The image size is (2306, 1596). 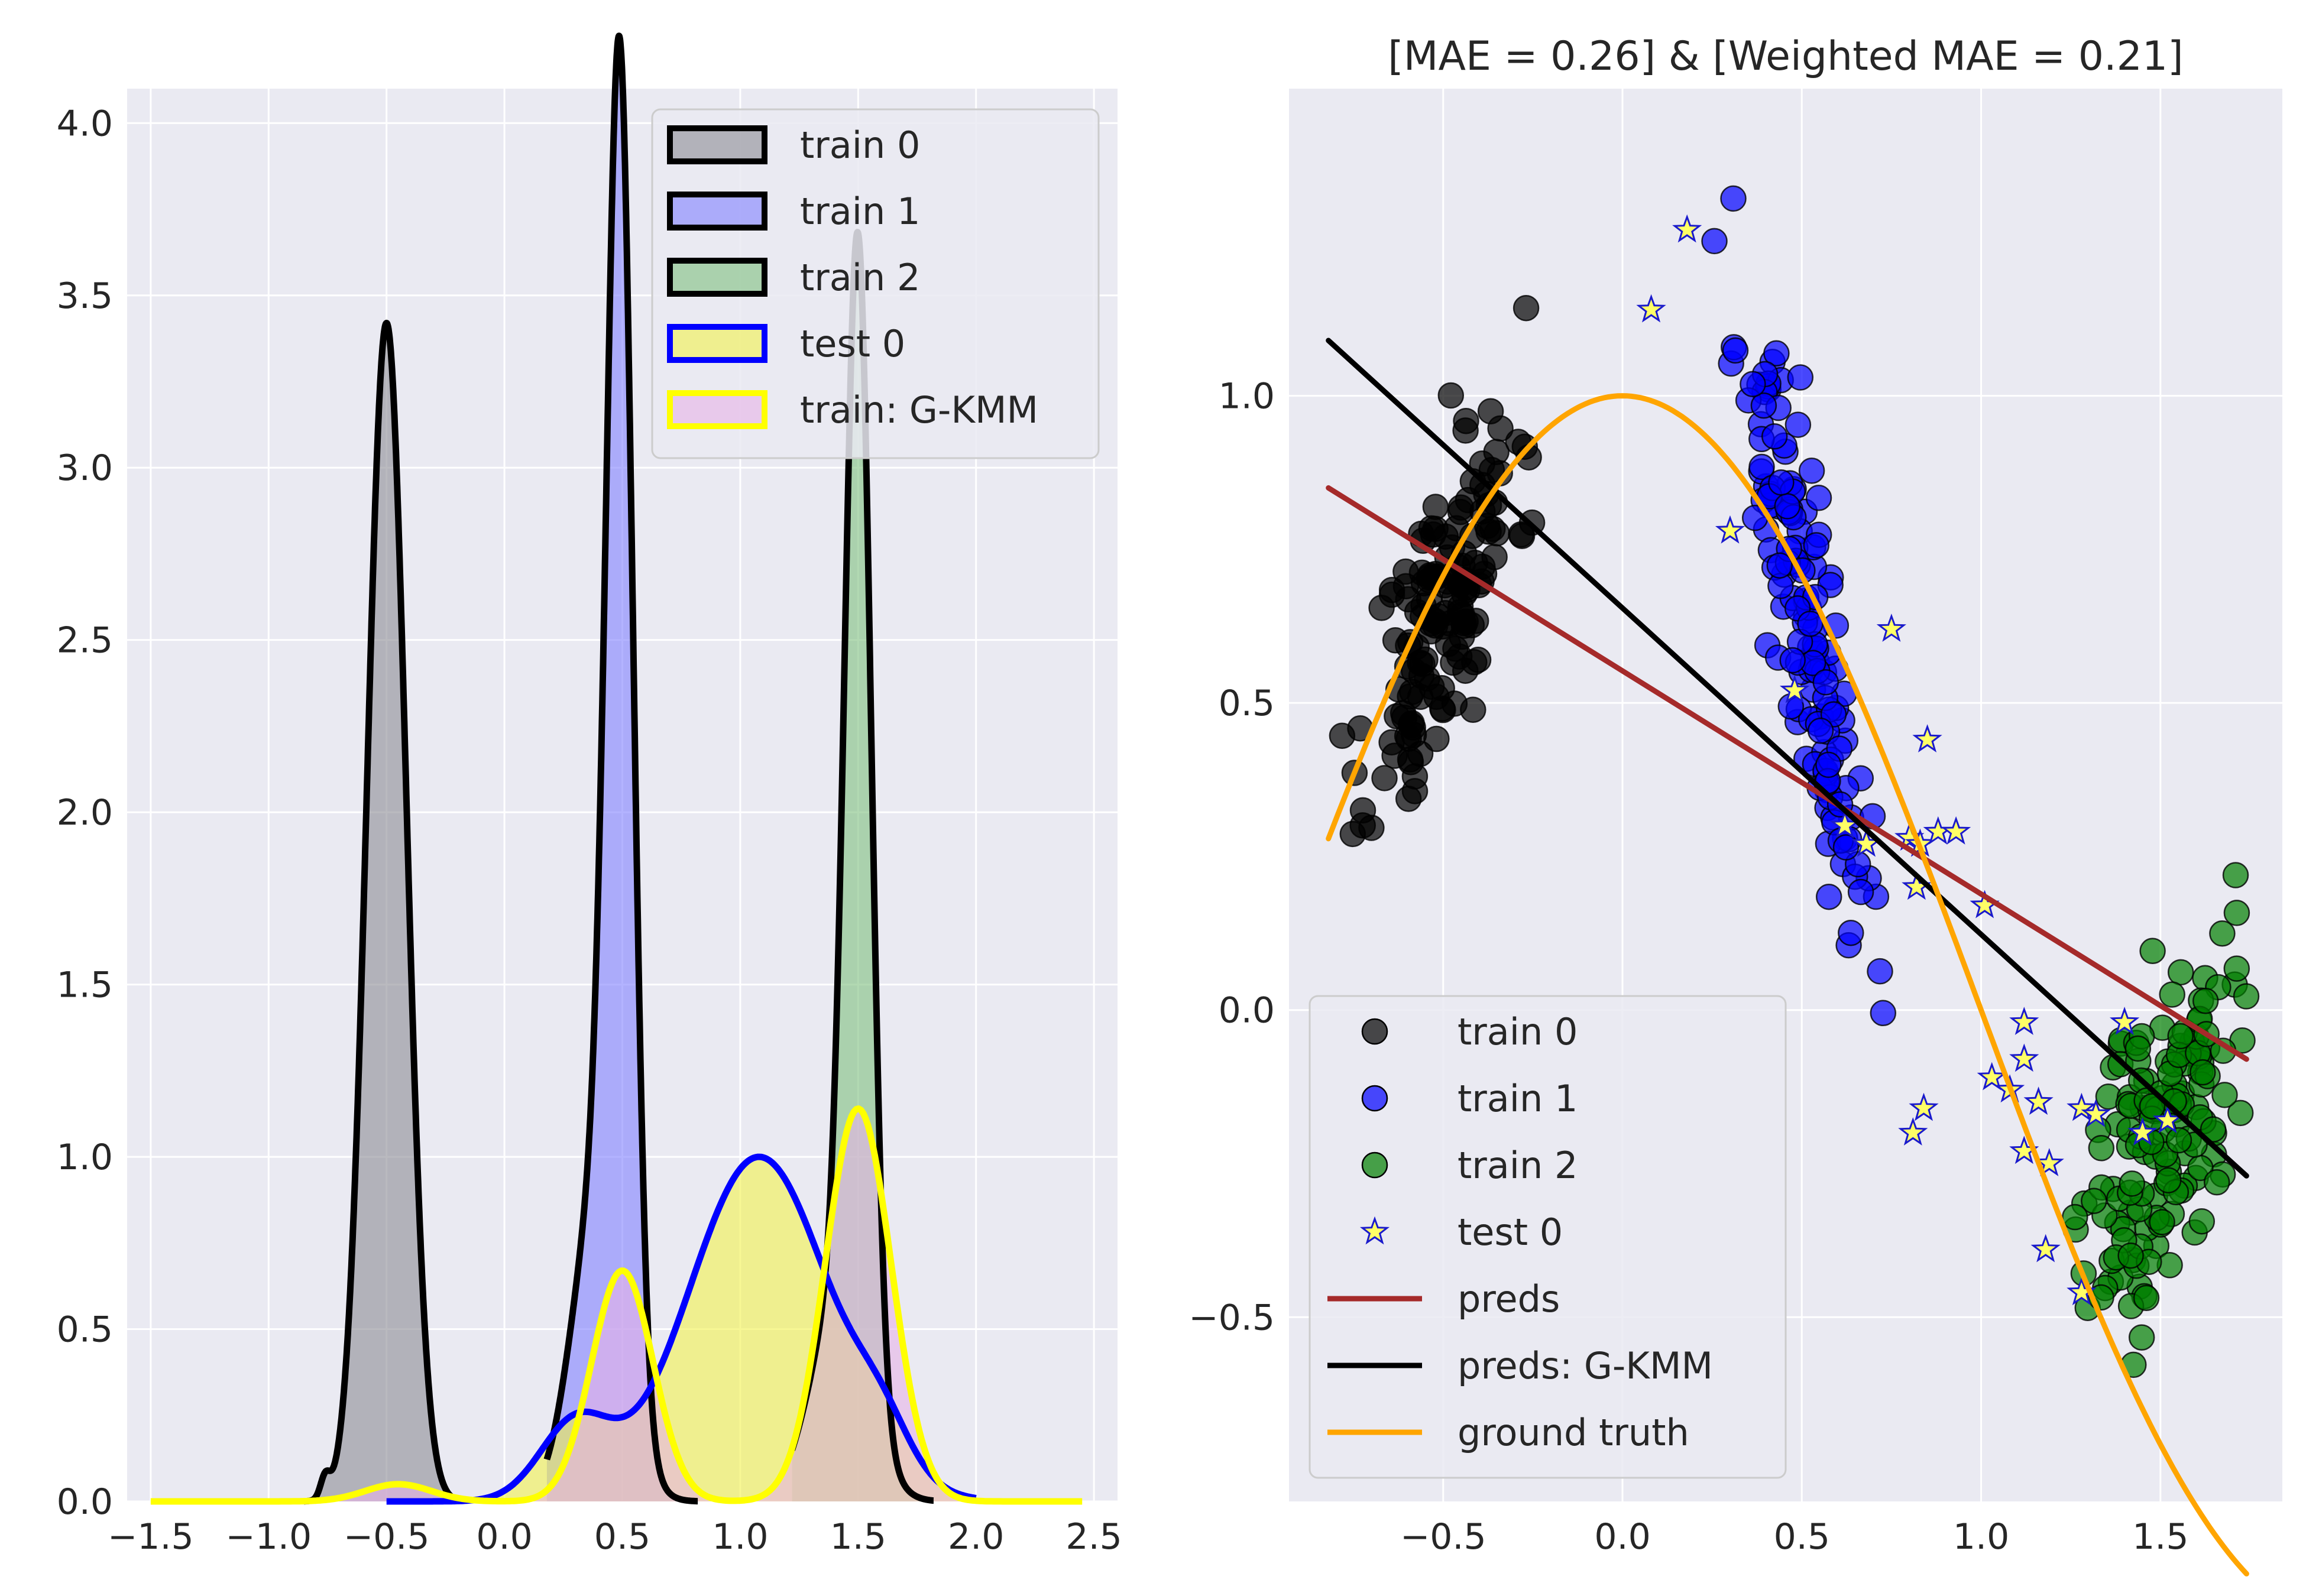 I want to click on density-x-tick-label: 2.0, so click(x=976, y=1537).